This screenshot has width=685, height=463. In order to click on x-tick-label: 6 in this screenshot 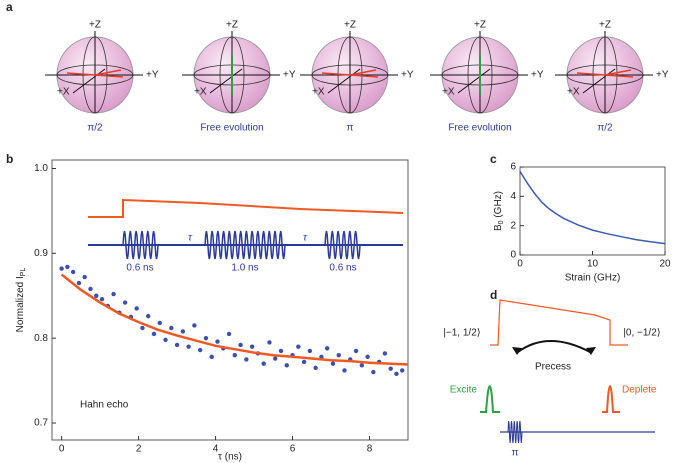, I will do `click(293, 449)`.